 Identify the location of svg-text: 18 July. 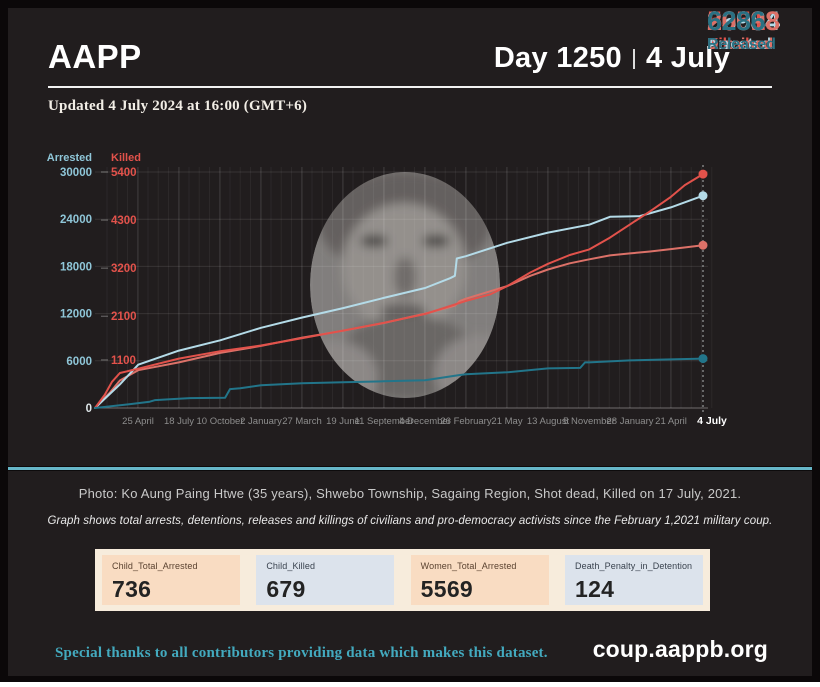
(179, 421).